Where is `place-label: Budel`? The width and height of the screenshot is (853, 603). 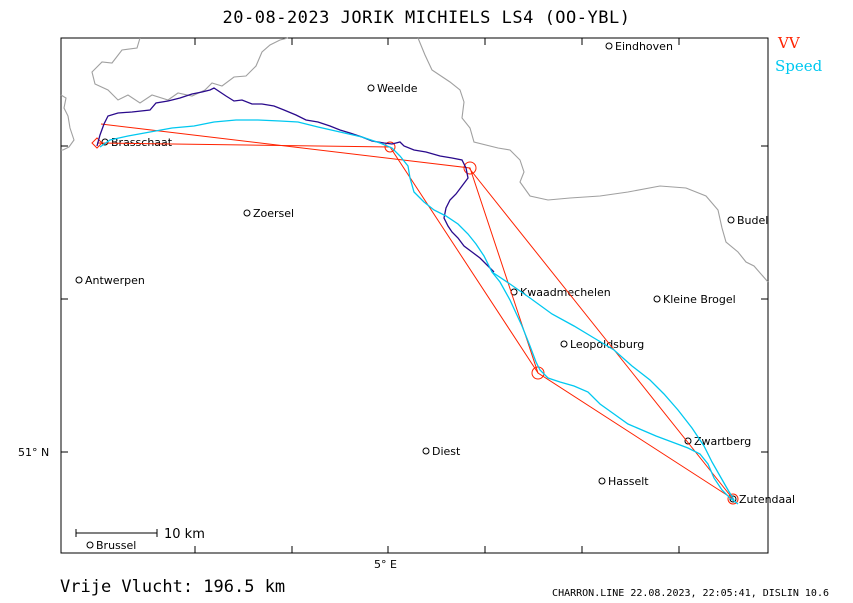 place-label: Budel is located at coordinates (752, 220).